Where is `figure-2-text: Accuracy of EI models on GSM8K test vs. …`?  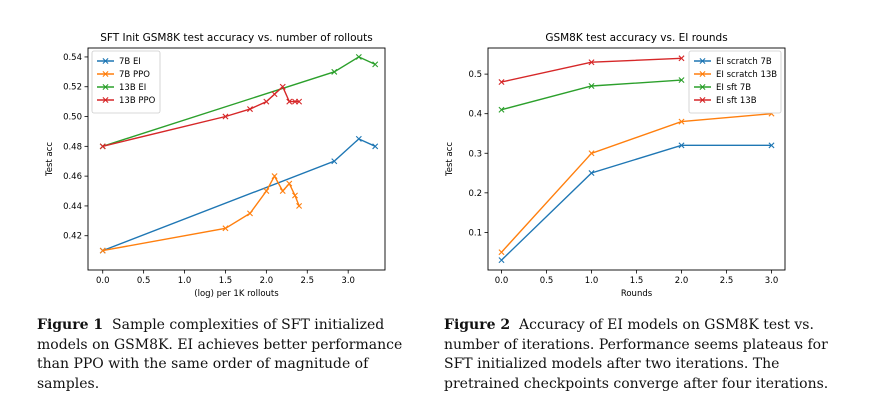 figure-2-text: Accuracy of EI models on GSM8K test vs. … is located at coordinates (636, 354).